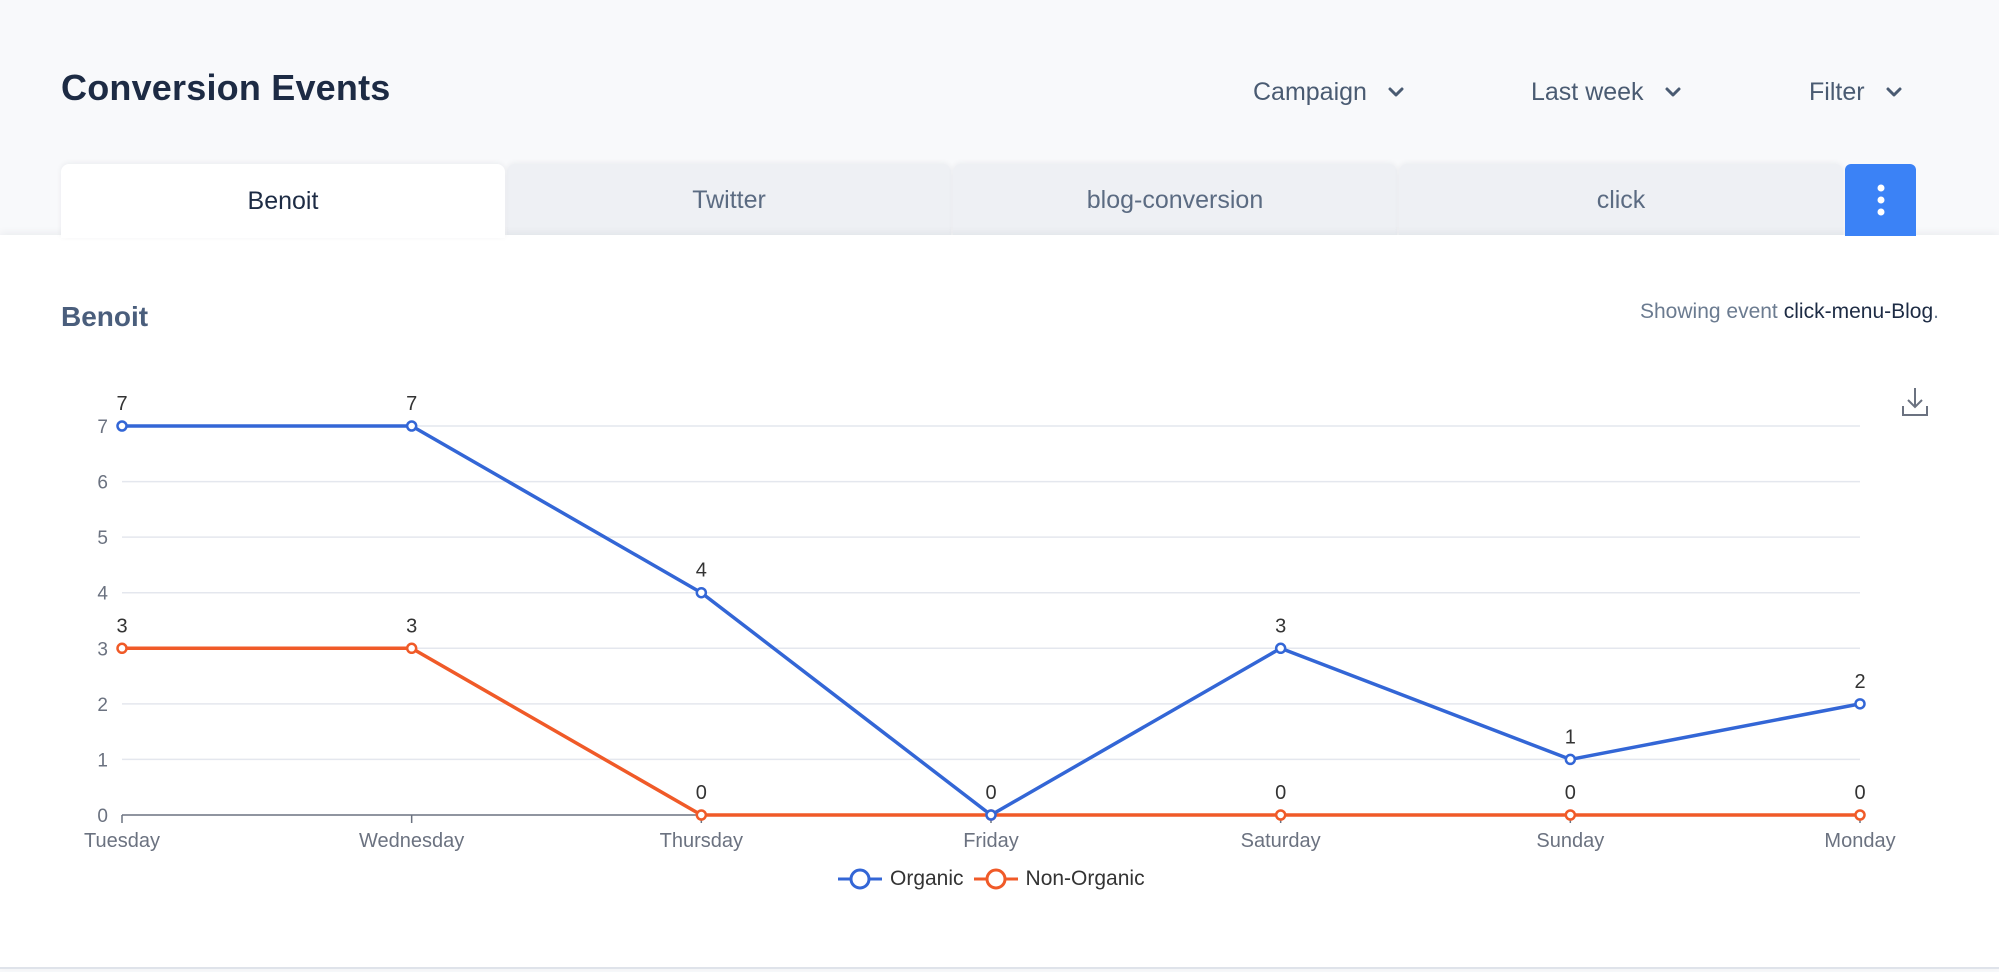 This screenshot has width=1999, height=972. Describe the element at coordinates (1281, 841) in the screenshot. I see `x-tick-label: Saturday` at that location.